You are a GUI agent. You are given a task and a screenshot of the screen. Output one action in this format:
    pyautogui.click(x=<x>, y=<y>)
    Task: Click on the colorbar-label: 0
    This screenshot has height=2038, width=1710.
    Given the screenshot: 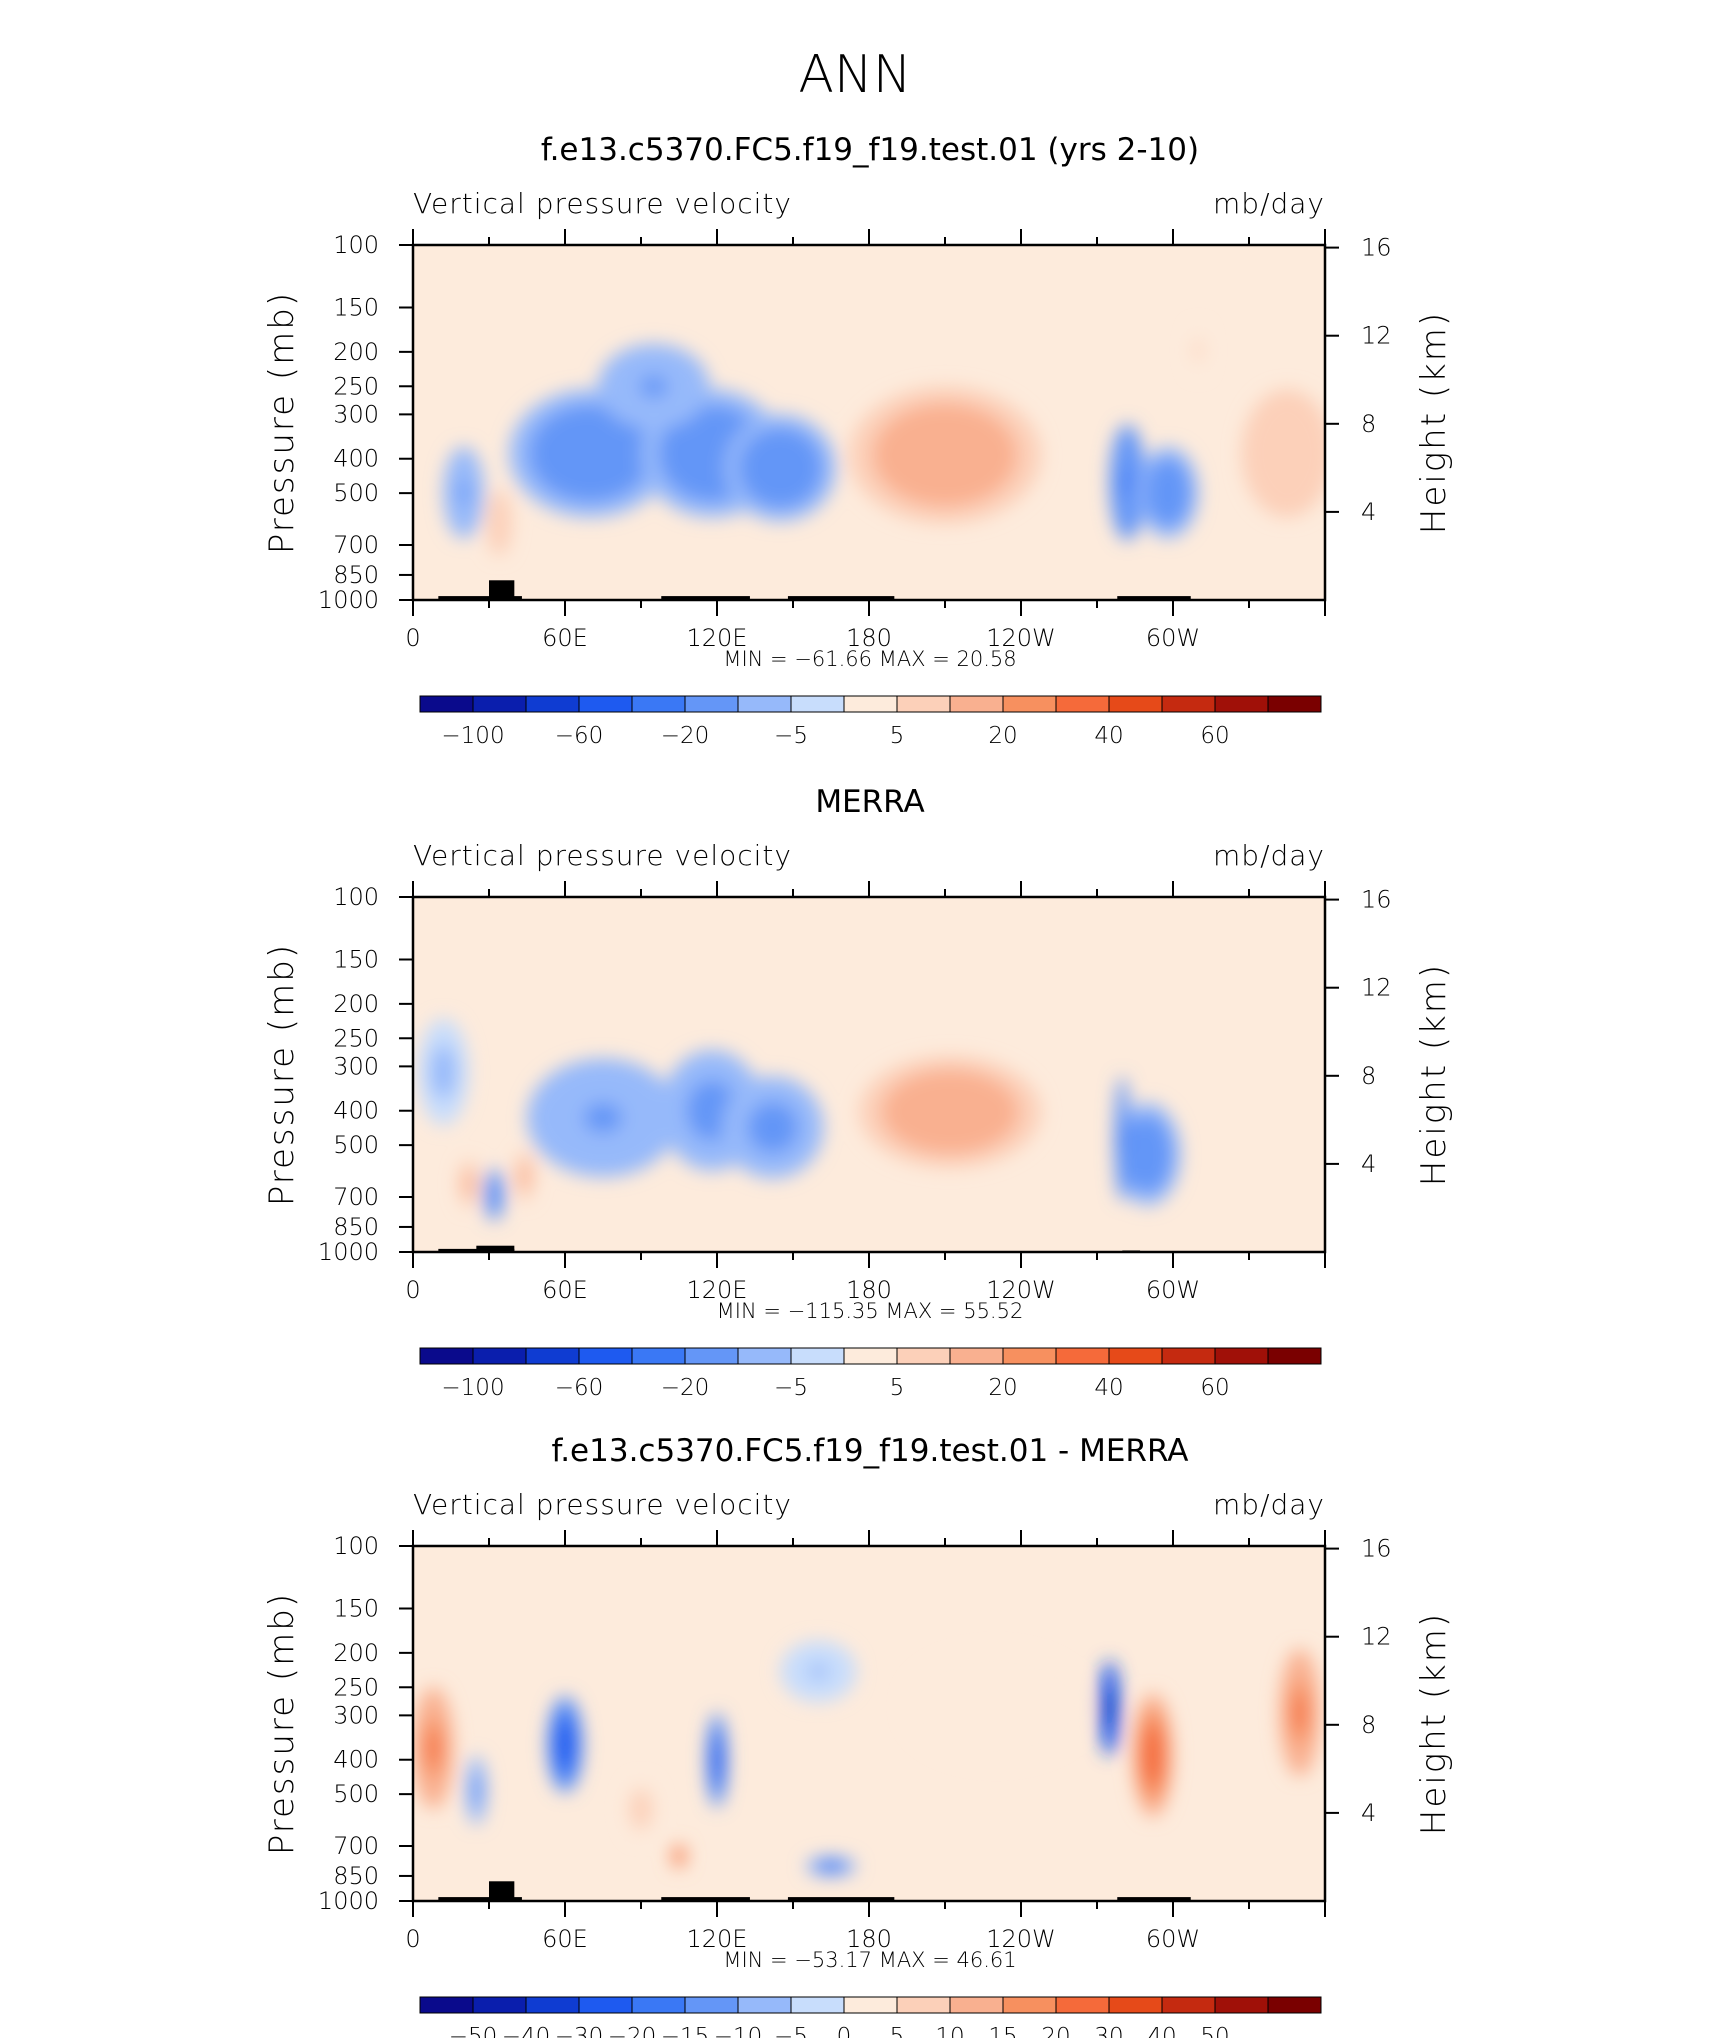 What is the action you would take?
    pyautogui.click(x=844, y=2031)
    